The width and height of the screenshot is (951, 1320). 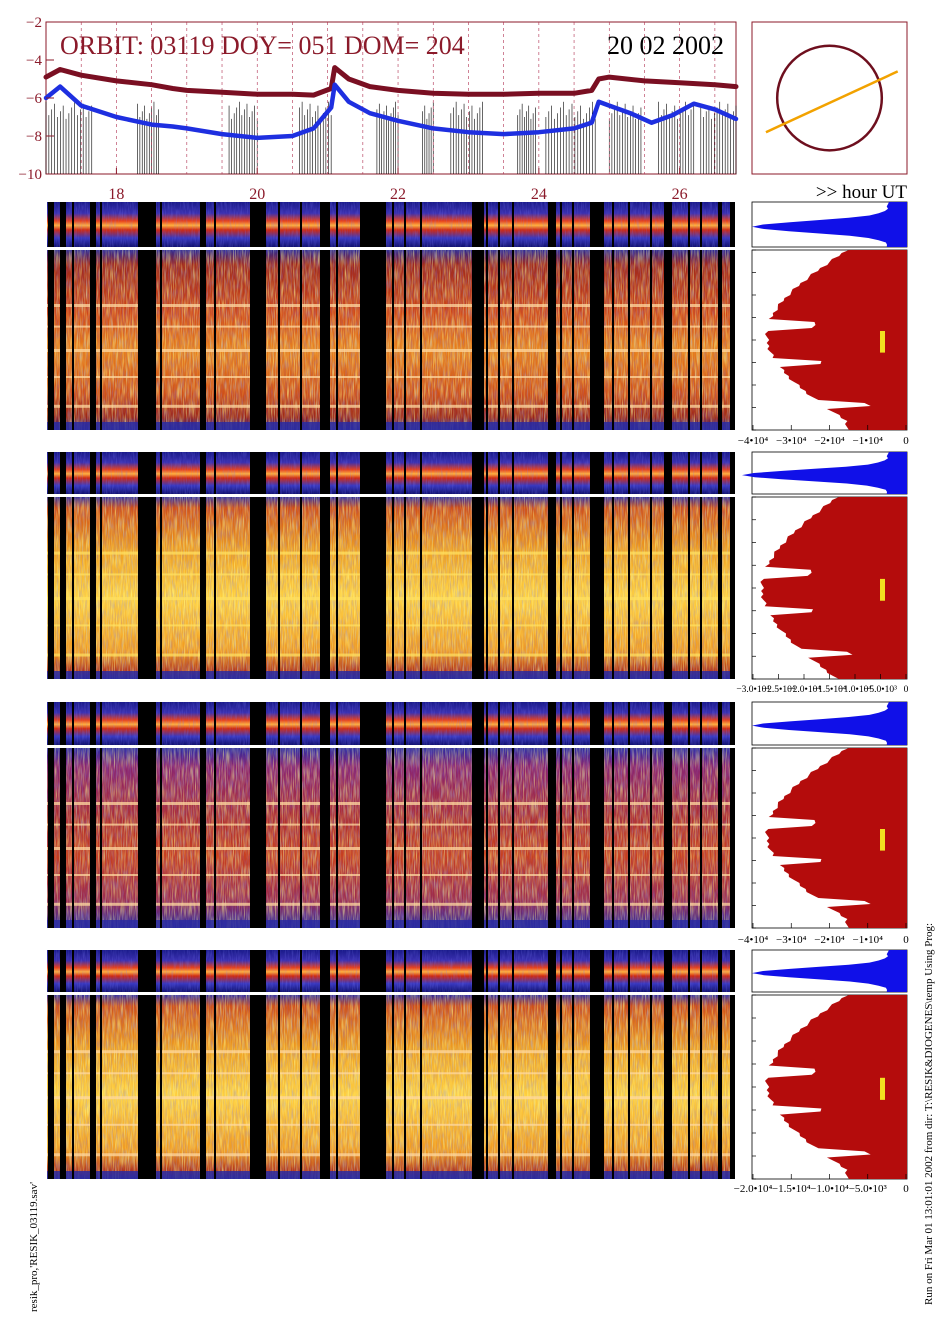 I want to click on orbit-panel, so click(x=829, y=98).